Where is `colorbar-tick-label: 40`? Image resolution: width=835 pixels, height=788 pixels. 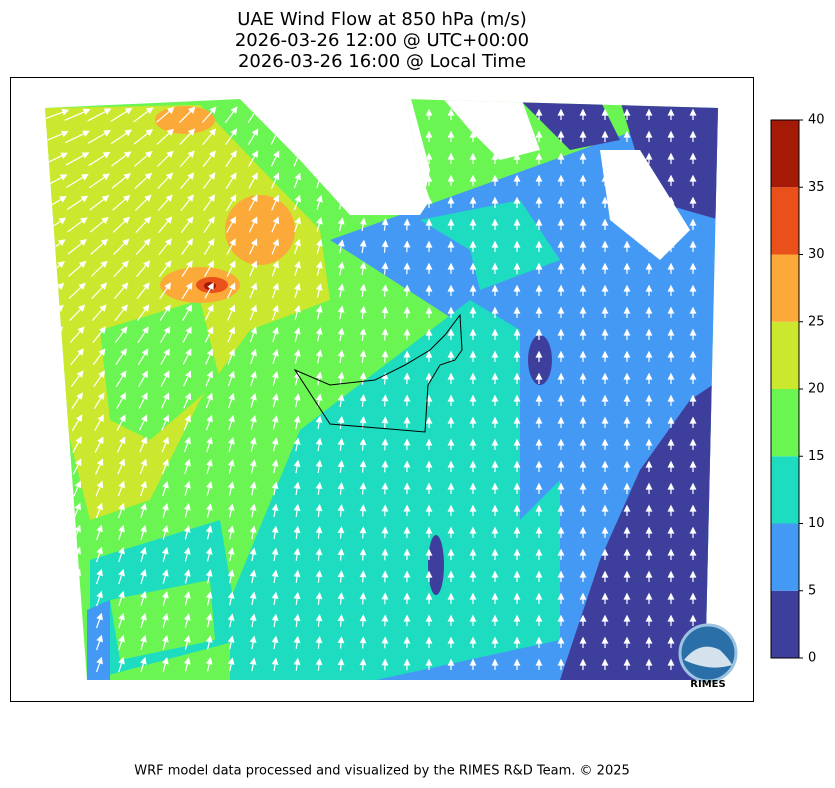 colorbar-tick-label: 40 is located at coordinates (816, 120).